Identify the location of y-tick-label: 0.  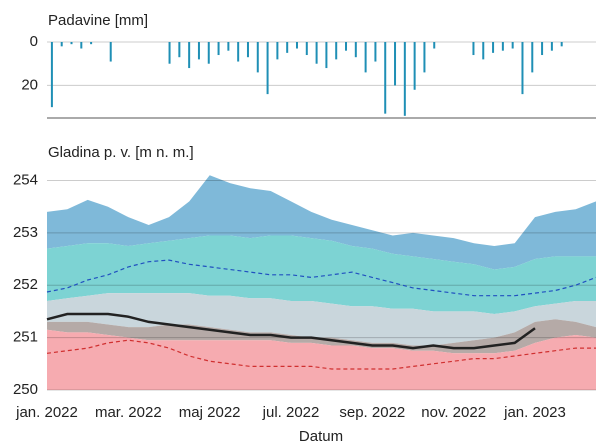
(34, 41).